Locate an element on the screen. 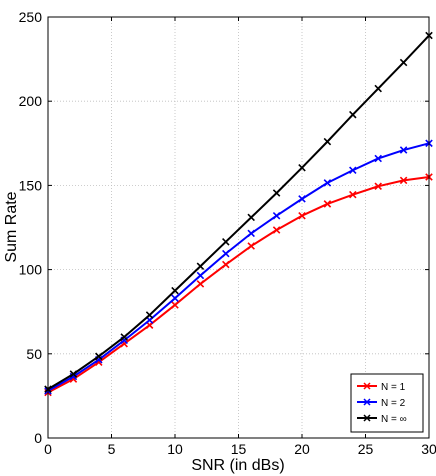  y-tick-label: 50 is located at coordinates (34, 354).